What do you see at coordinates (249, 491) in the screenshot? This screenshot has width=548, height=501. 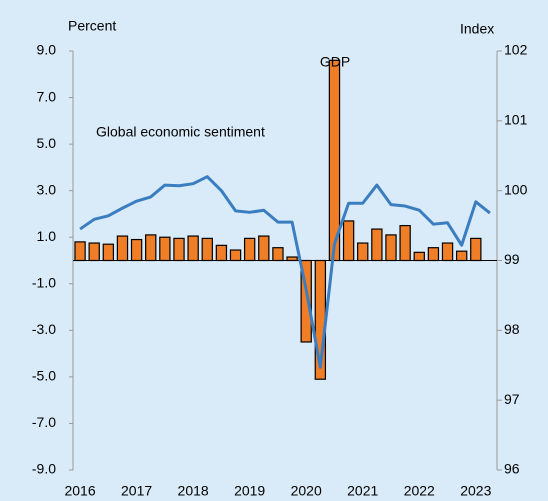 I see `x-tick-label: 2019` at bounding box center [249, 491].